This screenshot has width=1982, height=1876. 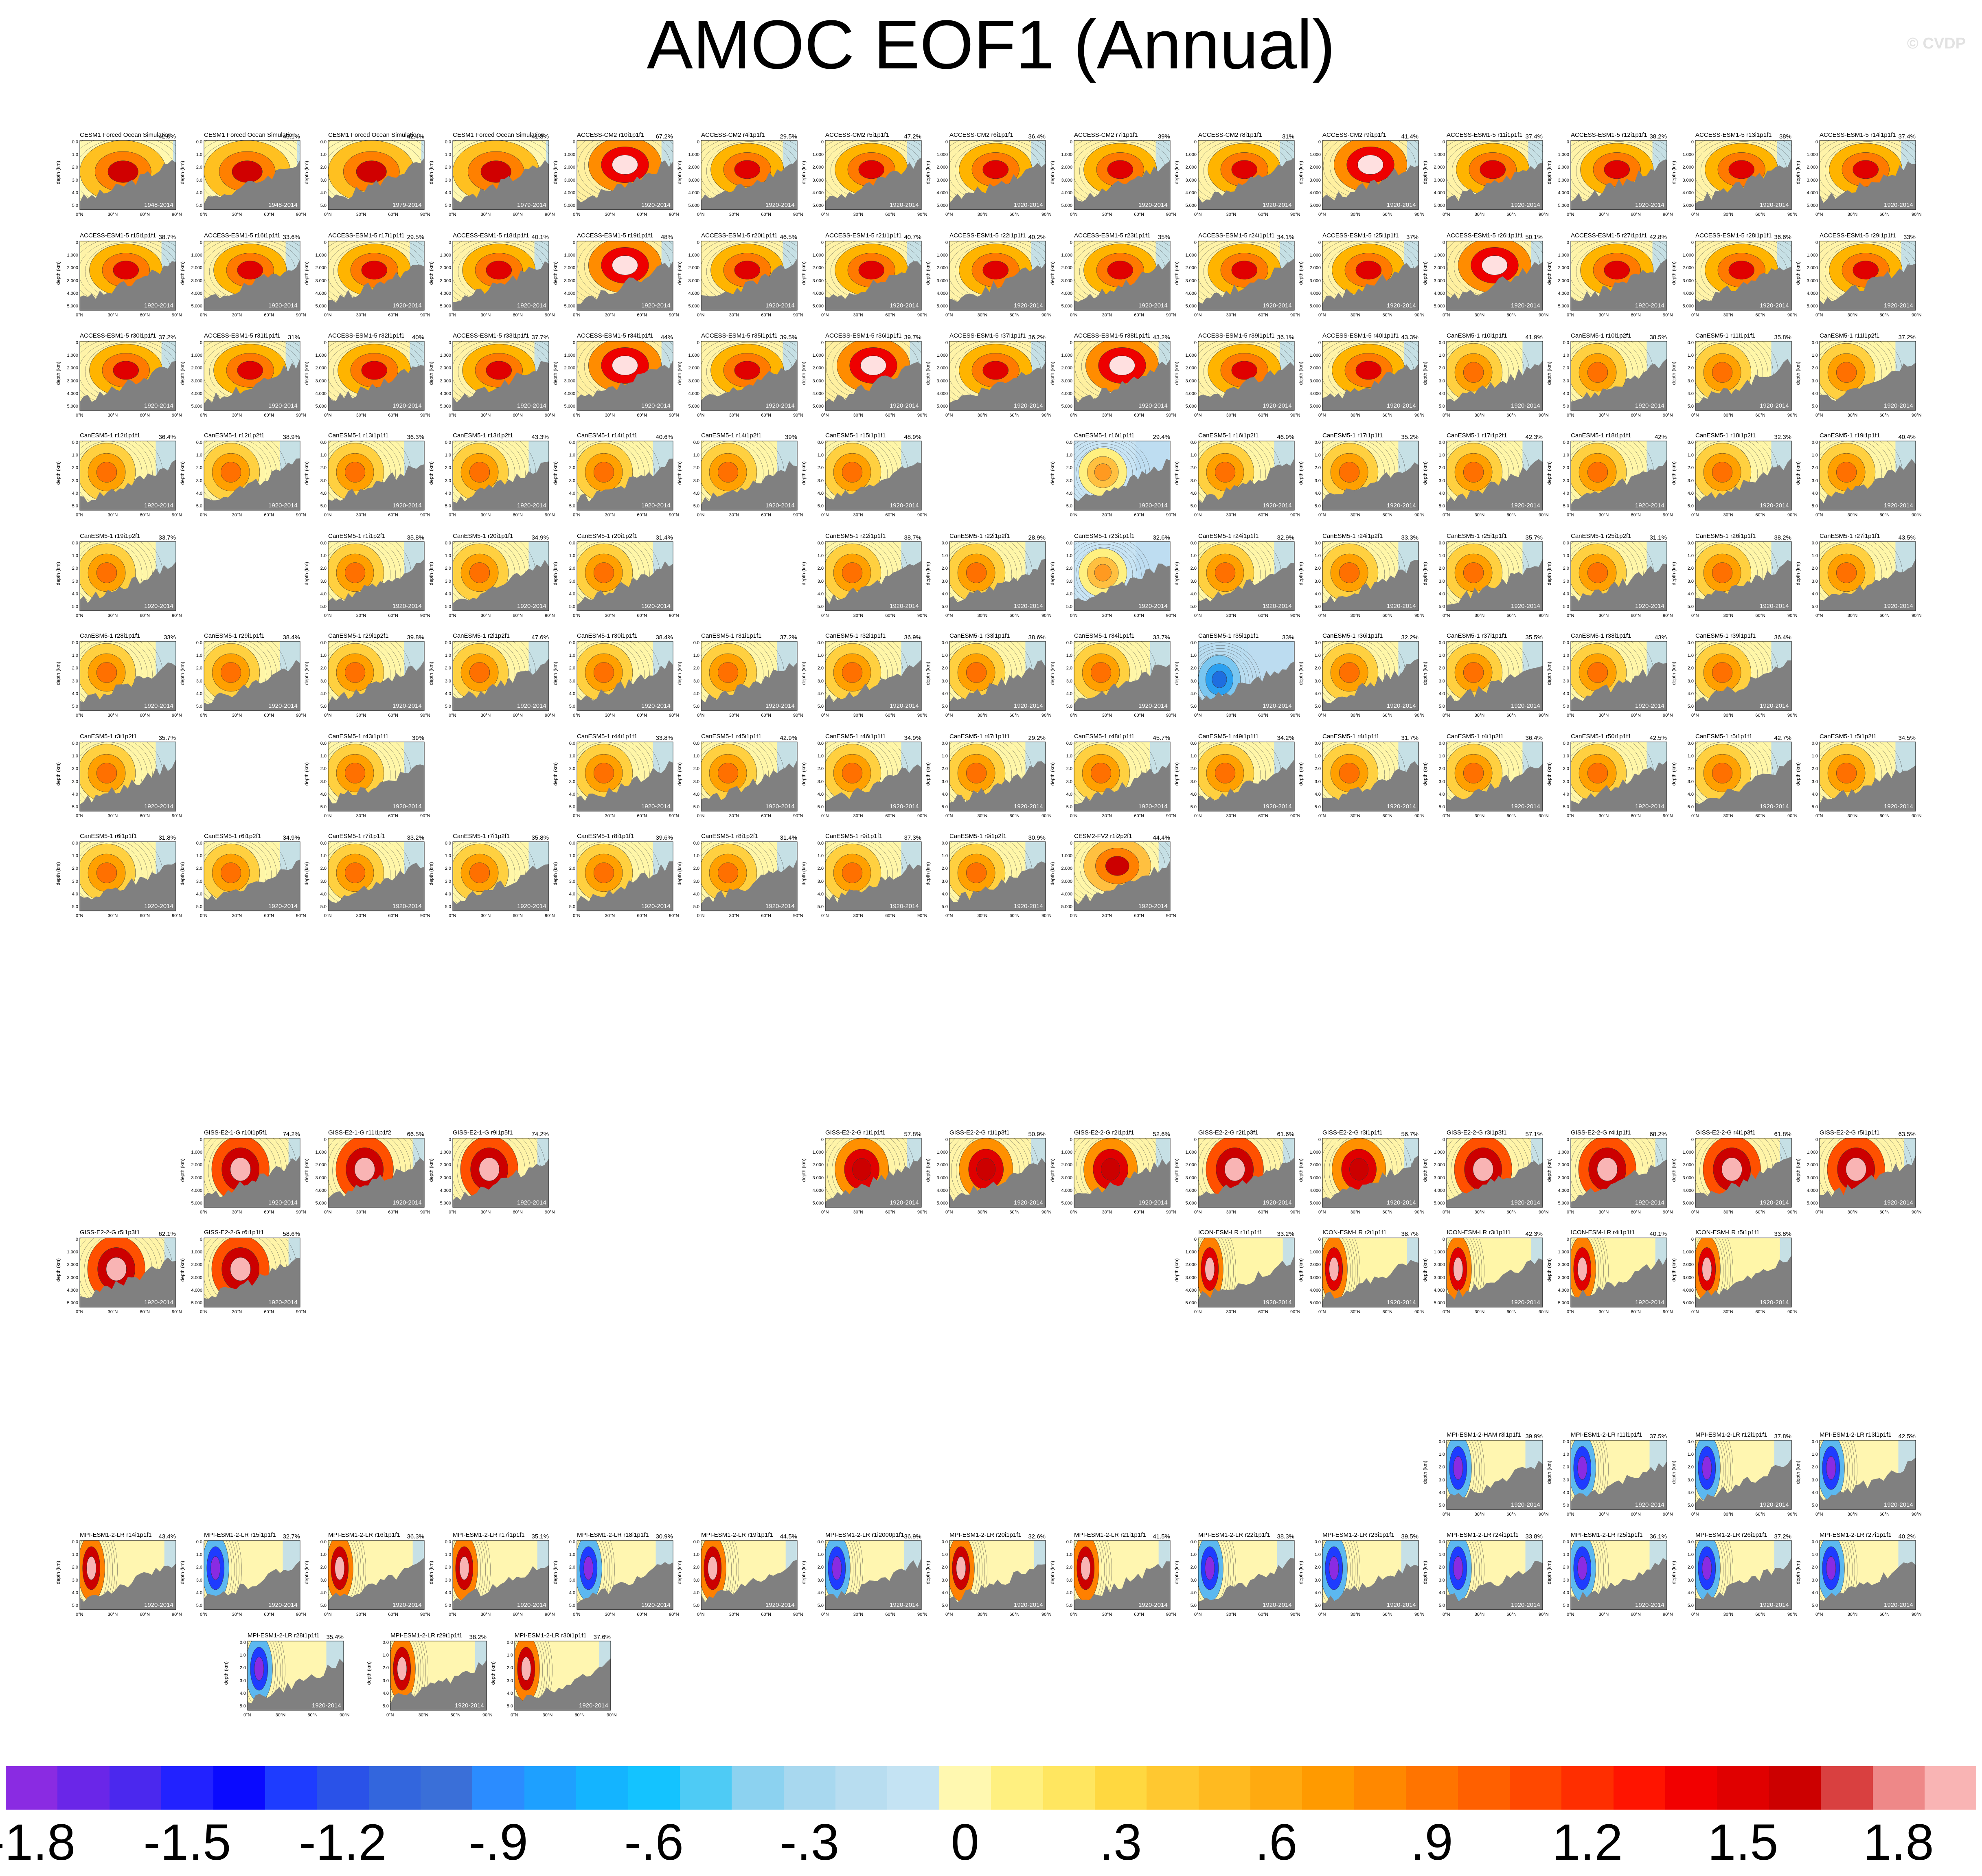 What do you see at coordinates (1484, 1788) in the screenshot?
I see `colorbar-swatch` at bounding box center [1484, 1788].